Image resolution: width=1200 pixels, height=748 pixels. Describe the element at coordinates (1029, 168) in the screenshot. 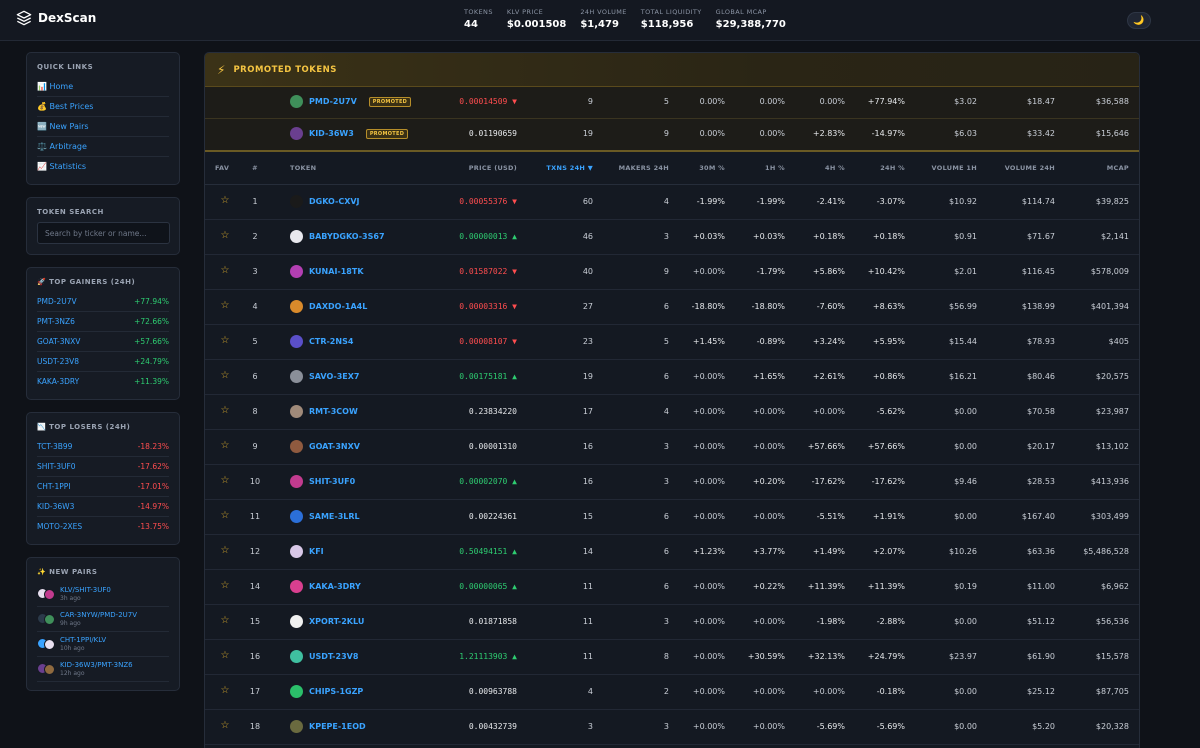

I see `column-header-vol24: VOLUME 24H` at that location.